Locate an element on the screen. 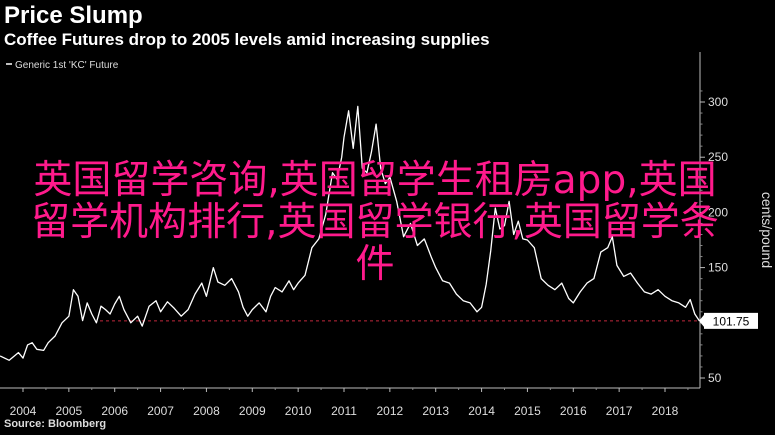 This screenshot has width=775, height=435. x-tick-label: 2014 is located at coordinates (481, 411).